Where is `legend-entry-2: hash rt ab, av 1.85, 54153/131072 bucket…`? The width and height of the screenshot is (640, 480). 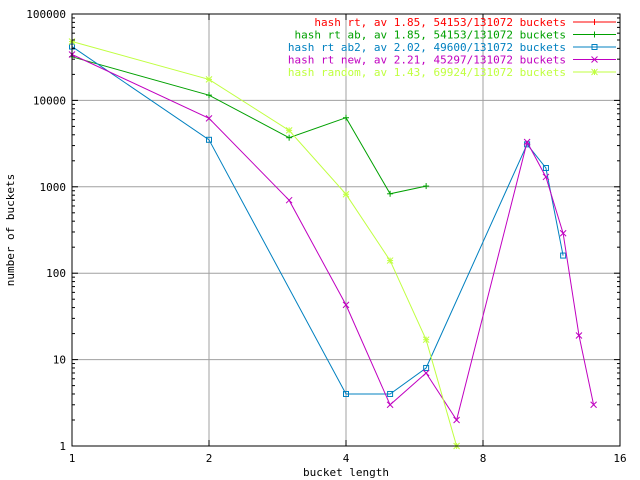 legend-entry-2: hash rt ab, av 1.85, 54153/131072 bucket… is located at coordinates (430, 35).